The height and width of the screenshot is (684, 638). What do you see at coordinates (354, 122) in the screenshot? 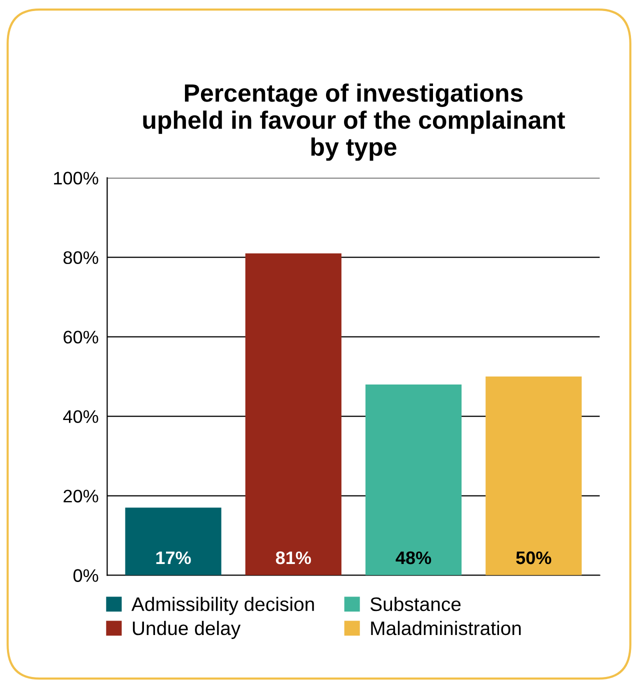
I see `chart-title: Percentage of investigations upheld in favour of the complainant by type` at bounding box center [354, 122].